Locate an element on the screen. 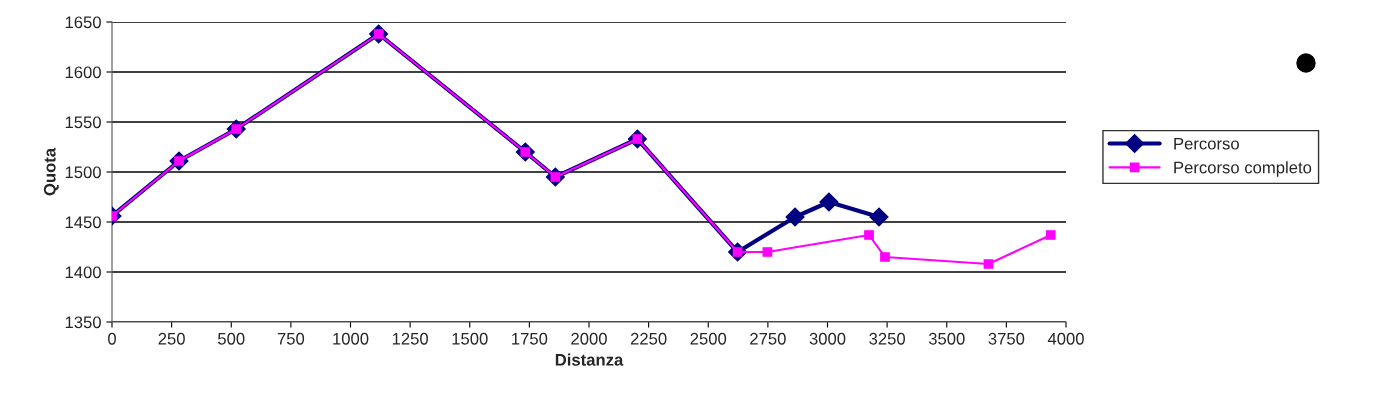  x-tick-label: 500 is located at coordinates (231, 338).